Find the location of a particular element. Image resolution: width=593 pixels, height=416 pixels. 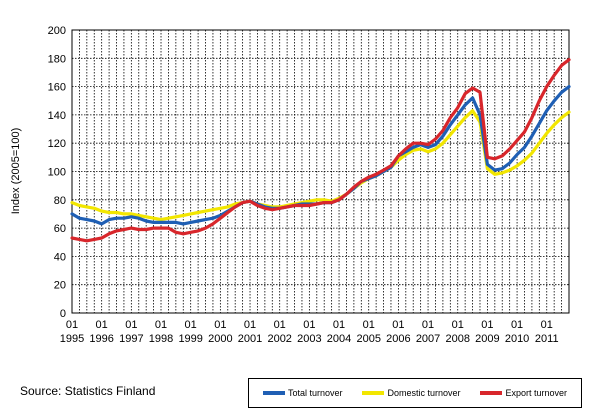

x-tick-year: 2000 is located at coordinates (220, 339).